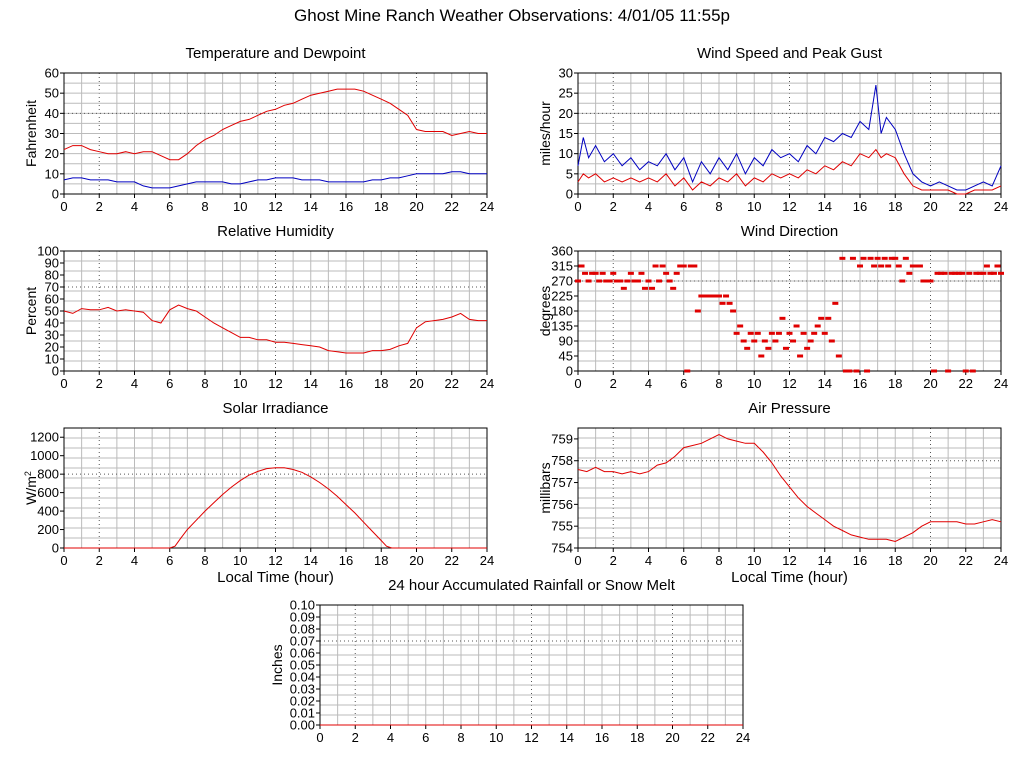 This screenshot has height=768, width=1024. Describe the element at coordinates (566, 133) in the screenshot. I see `wind-ytick-label: 15` at that location.